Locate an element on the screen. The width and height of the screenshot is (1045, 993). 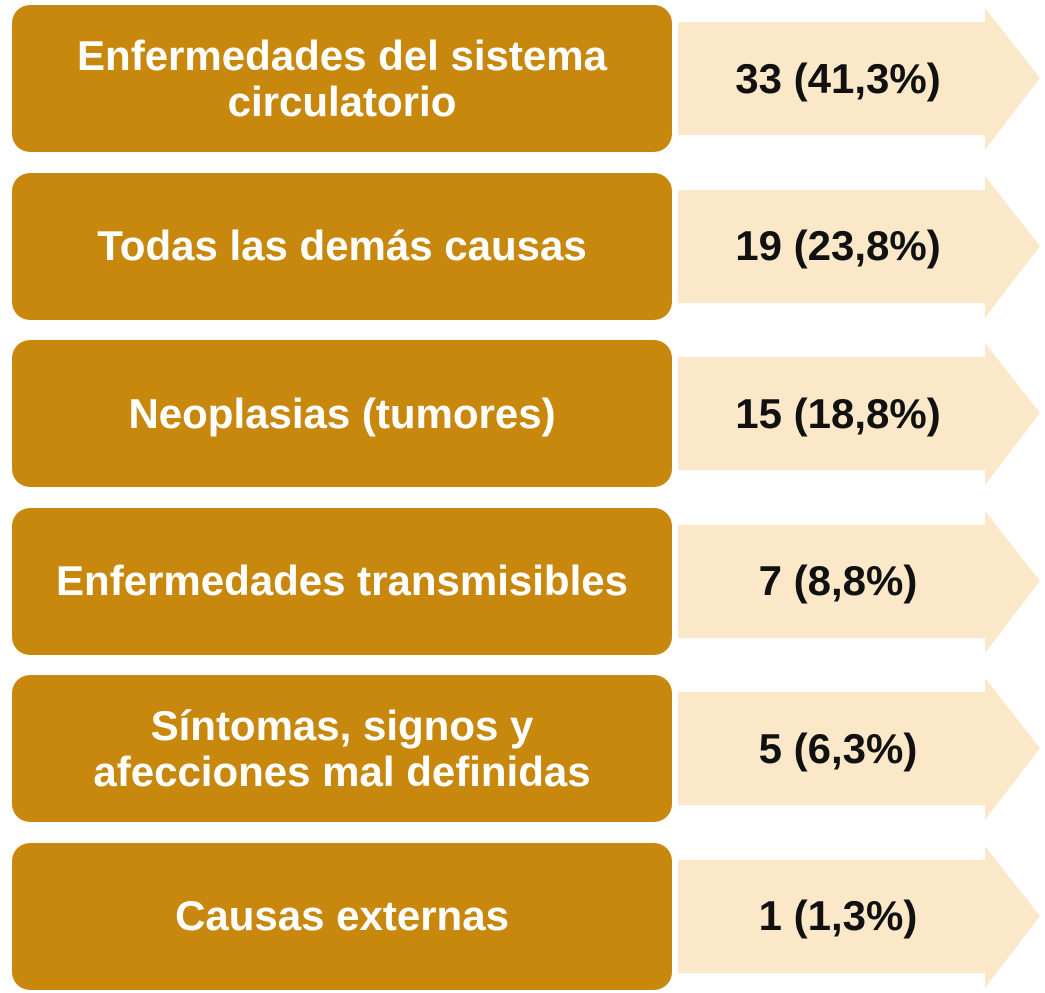
category-label: Todas las demás causas is located at coordinates (342, 246).